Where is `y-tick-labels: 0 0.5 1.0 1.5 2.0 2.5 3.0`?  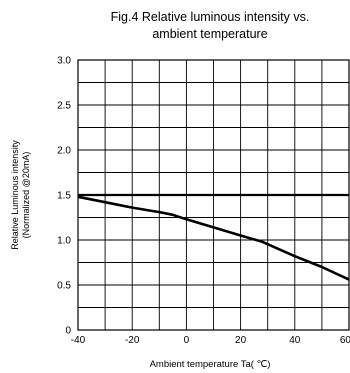 y-tick-labels: 0 0.5 1.0 1.5 2.0 2.5 3.0 is located at coordinates (64, 196).